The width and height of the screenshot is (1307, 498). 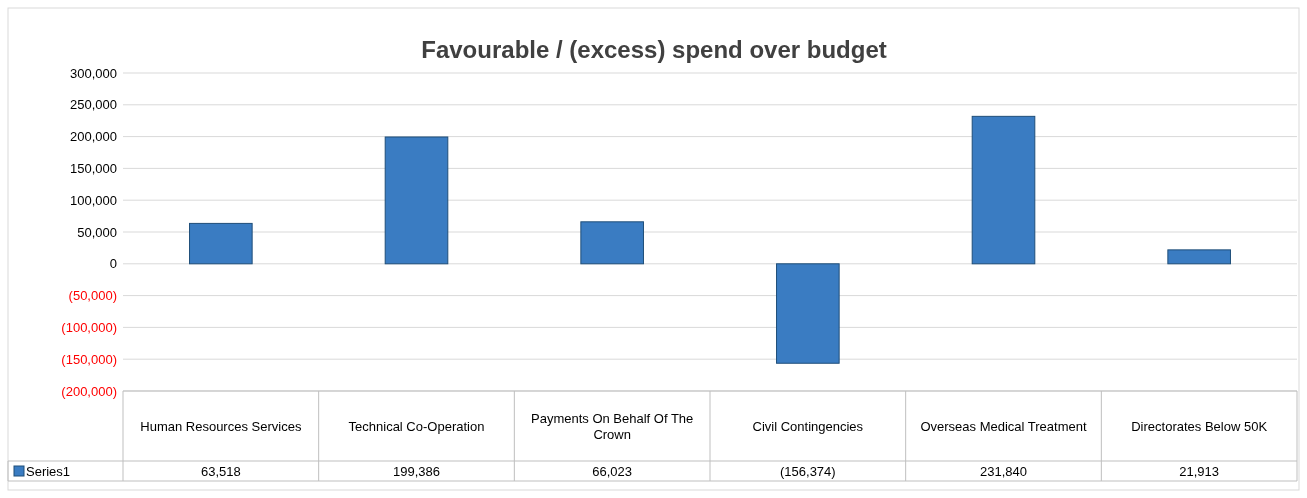 I want to click on y-tick-label: (100,000), so click(x=89, y=328).